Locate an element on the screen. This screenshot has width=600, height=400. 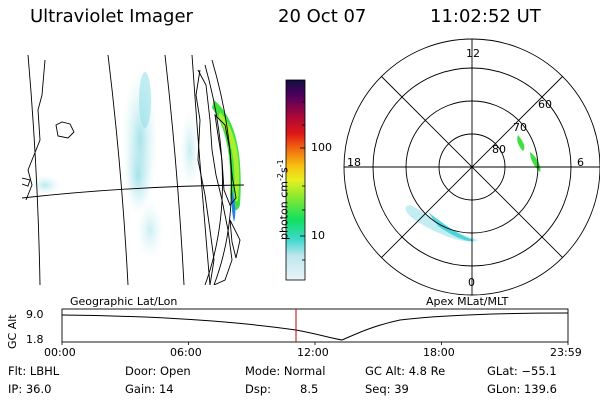
lat-label-70: 70 is located at coordinates (520, 127).